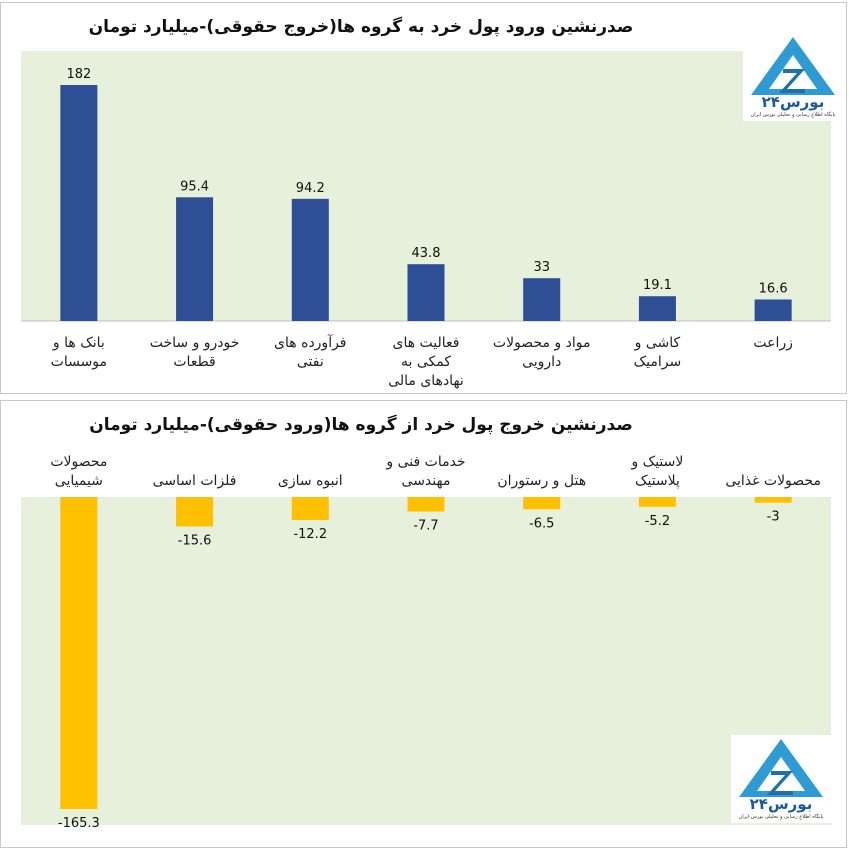 This screenshot has height=850, width=849. Describe the element at coordinates (426, 481) in the screenshot. I see `category-label: مهندسی` at that location.